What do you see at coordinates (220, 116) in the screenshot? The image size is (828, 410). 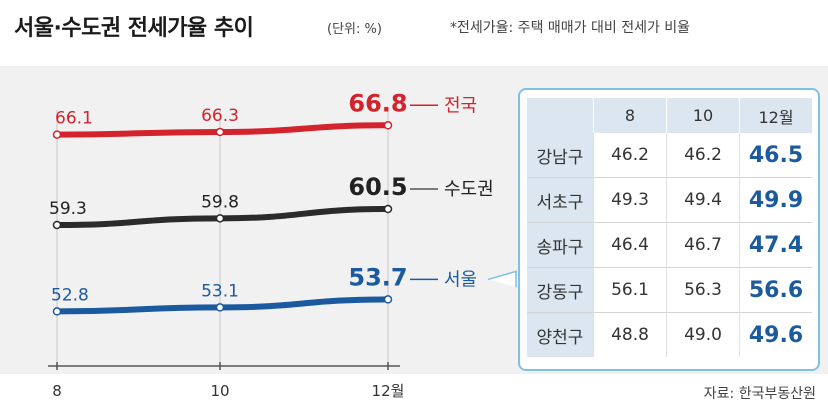 I see `data-label-national: 66.3` at bounding box center [220, 116].